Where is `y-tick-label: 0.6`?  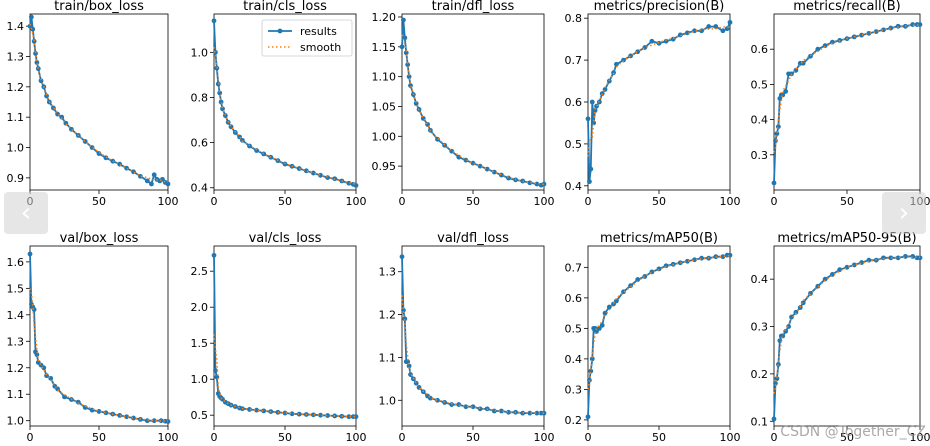
y-tick-label: 0.6 is located at coordinates (574, 298).